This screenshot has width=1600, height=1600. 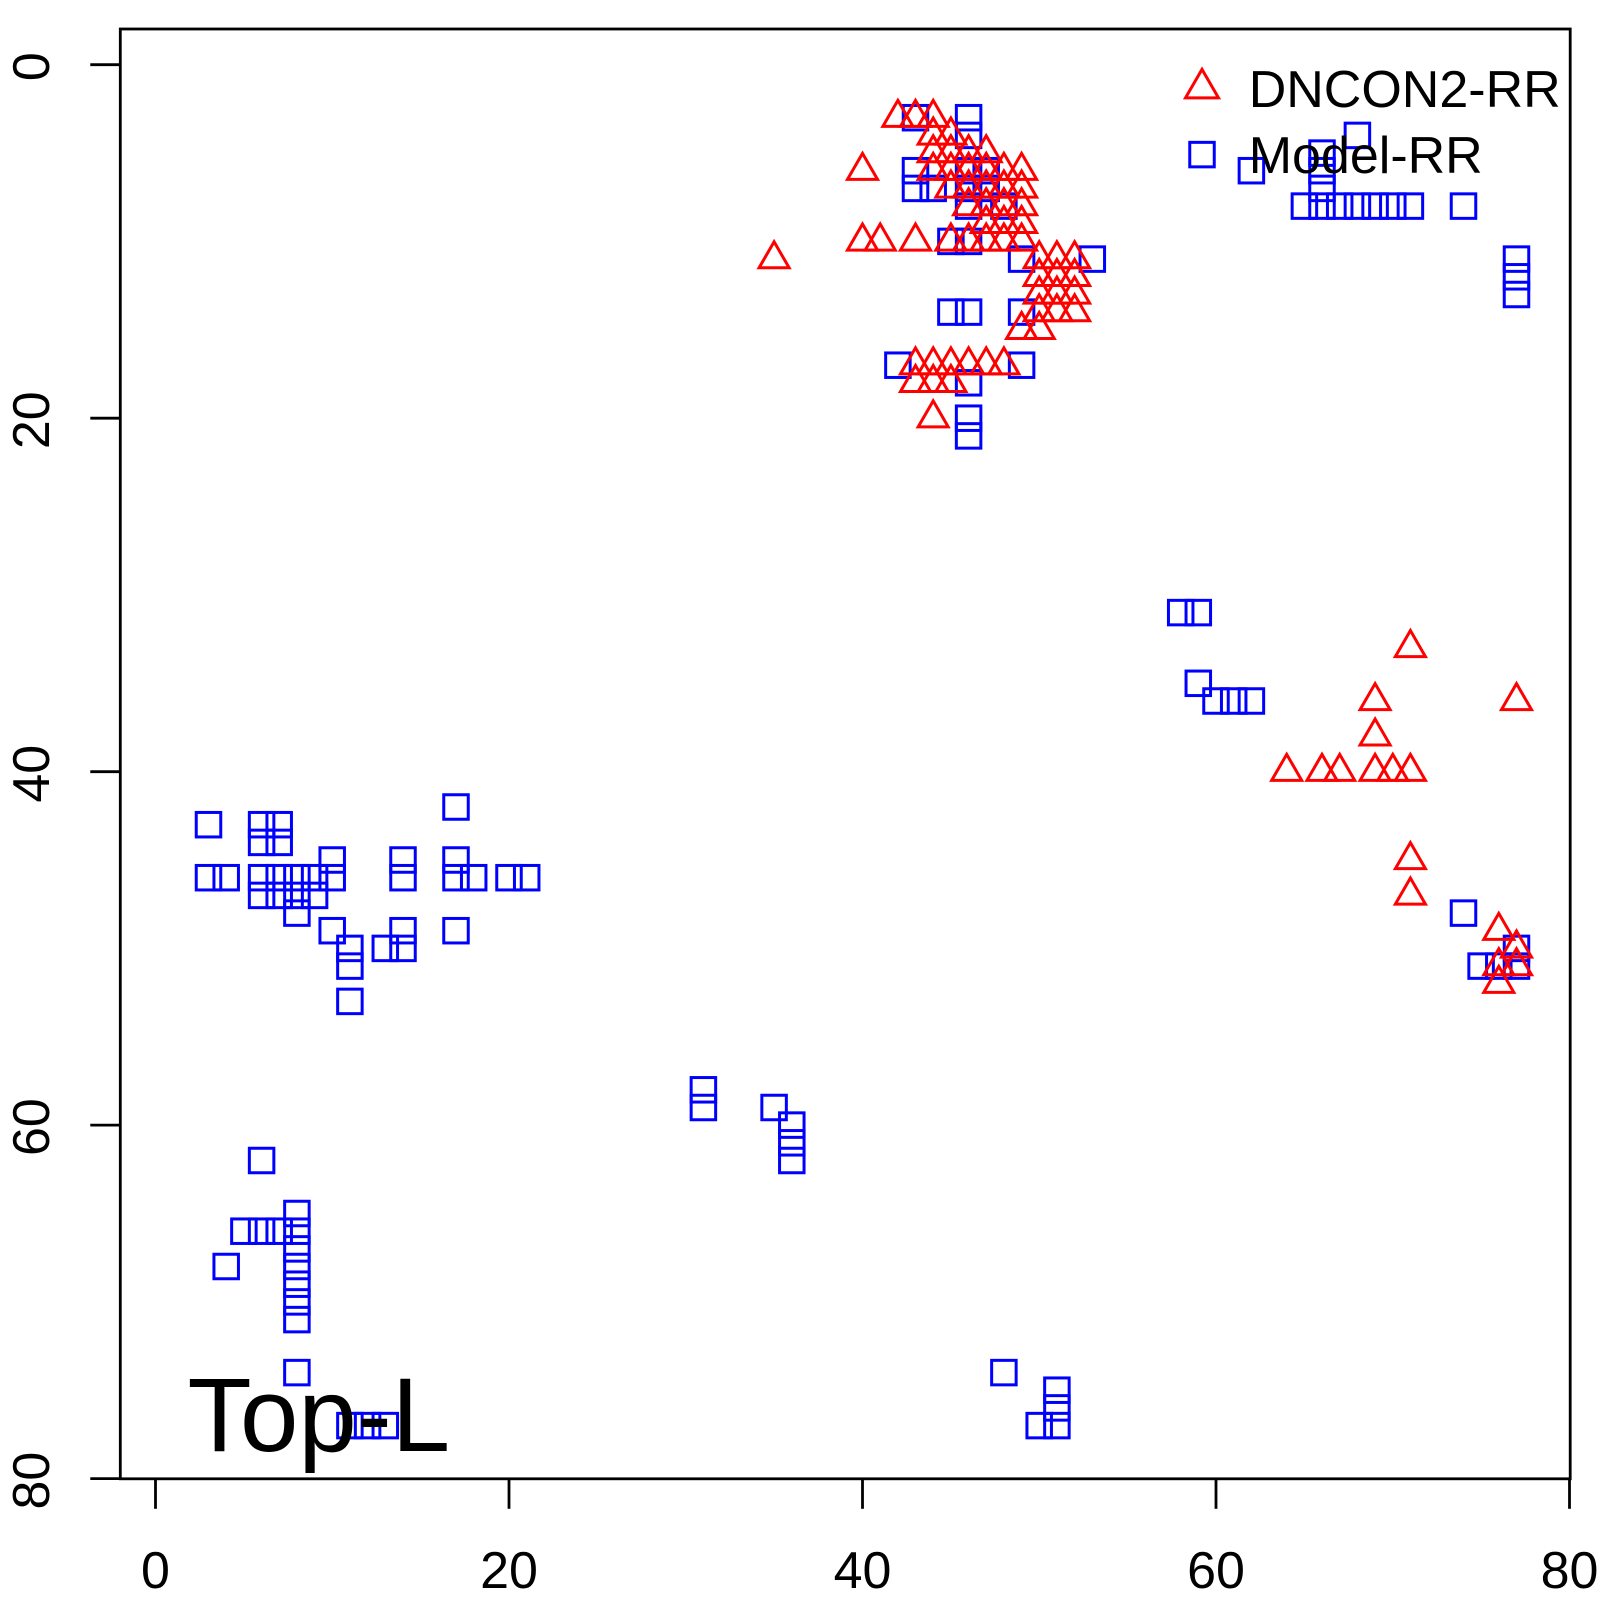 What do you see at coordinates (319, 1415) in the screenshot?
I see `svg-text: Top-L` at bounding box center [319, 1415].